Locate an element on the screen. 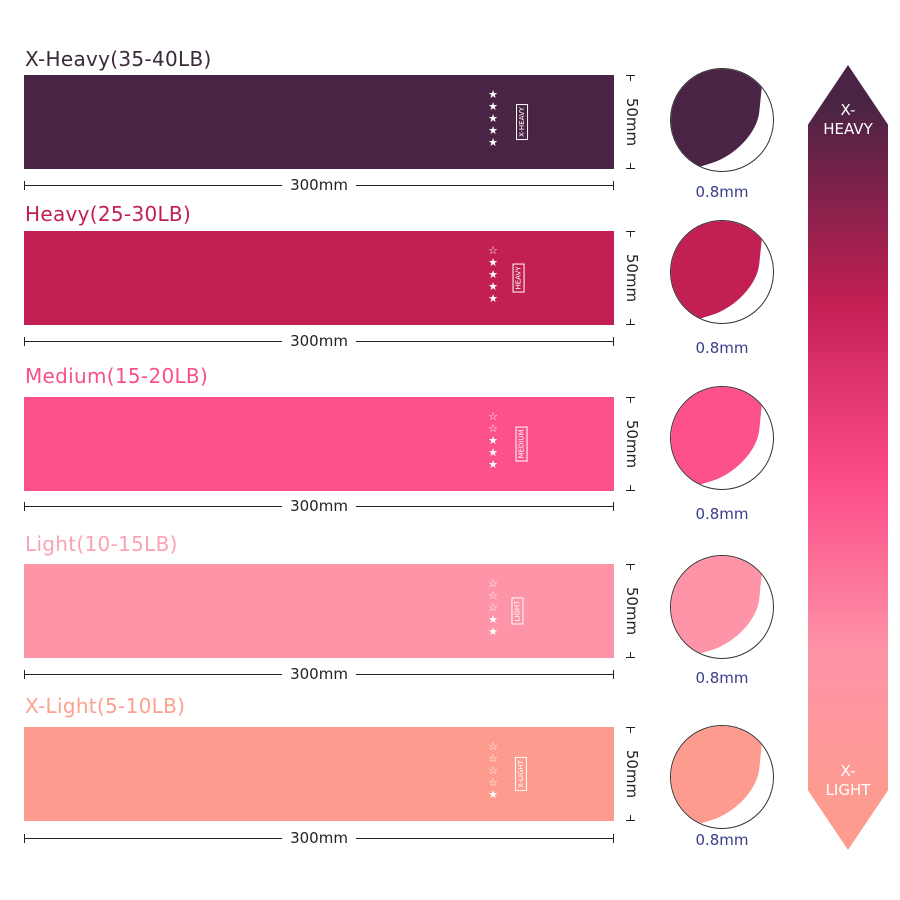  resistance-band: ★ ★ ☆ ☆ ☆ LIGHT is located at coordinates (319, 611).